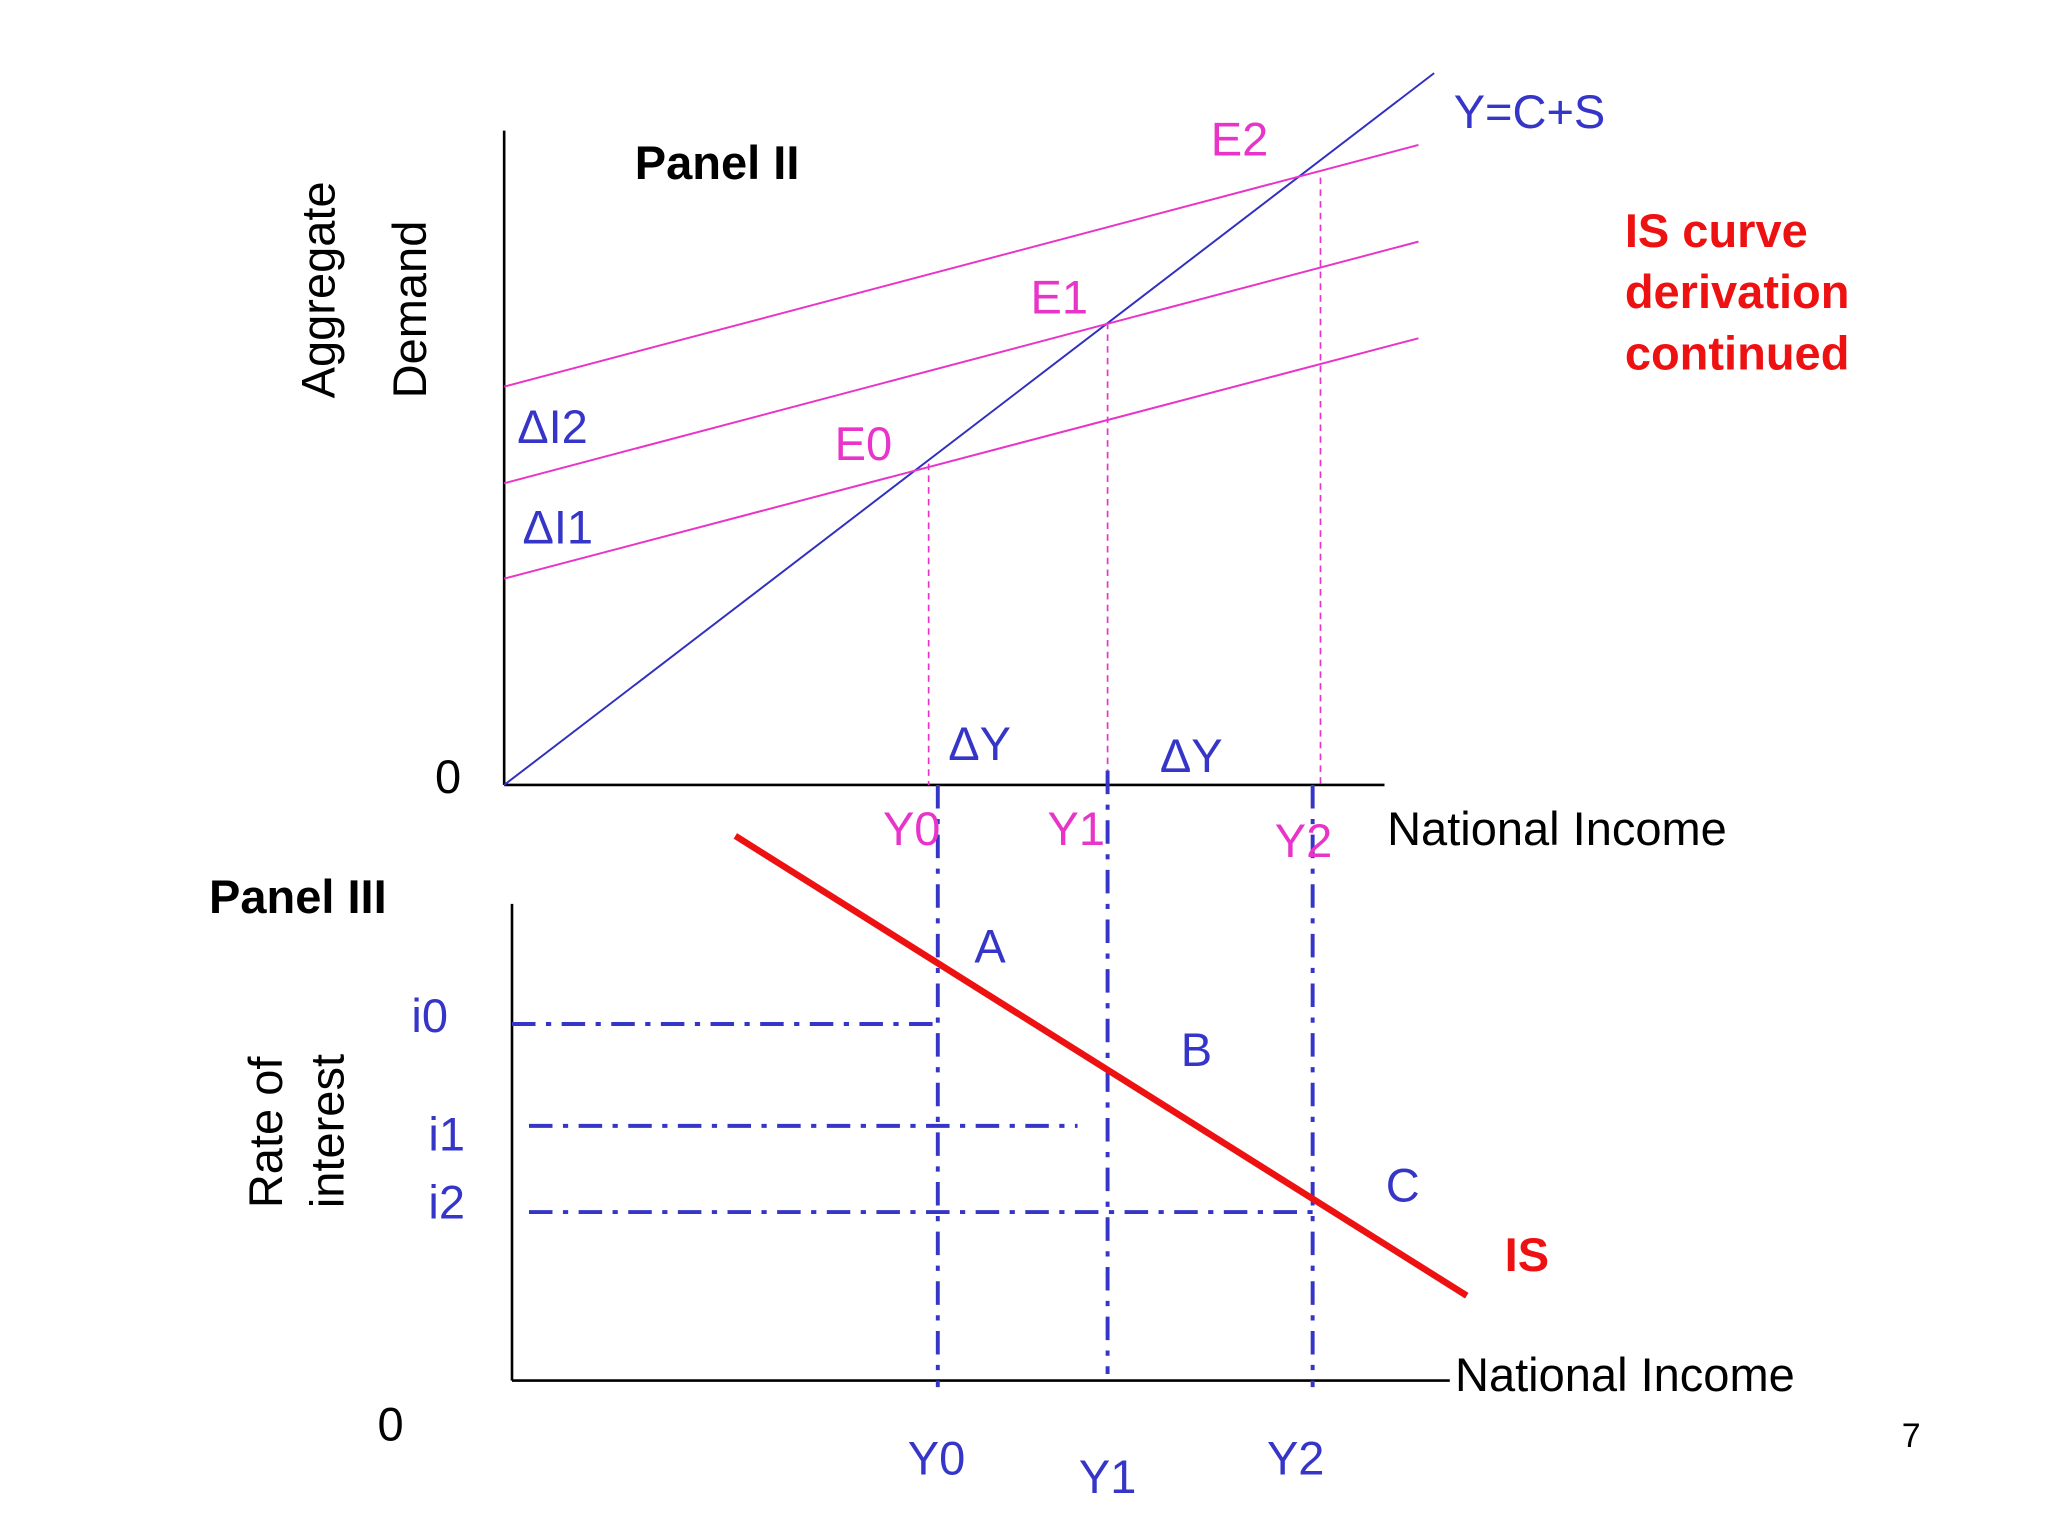 Image resolution: width=2048 pixels, height=1536 pixels. What do you see at coordinates (1911, 1436) in the screenshot?
I see `page-number: 7` at bounding box center [1911, 1436].